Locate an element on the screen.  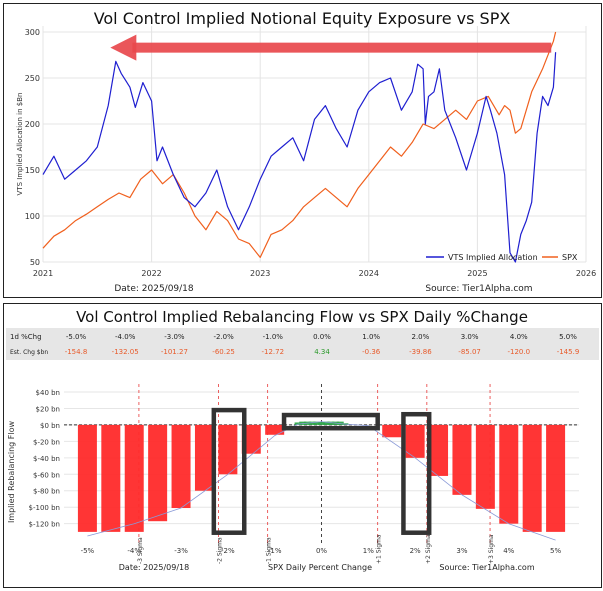
table-row1-label: 1d %Chg is located at coordinates (26, 337).